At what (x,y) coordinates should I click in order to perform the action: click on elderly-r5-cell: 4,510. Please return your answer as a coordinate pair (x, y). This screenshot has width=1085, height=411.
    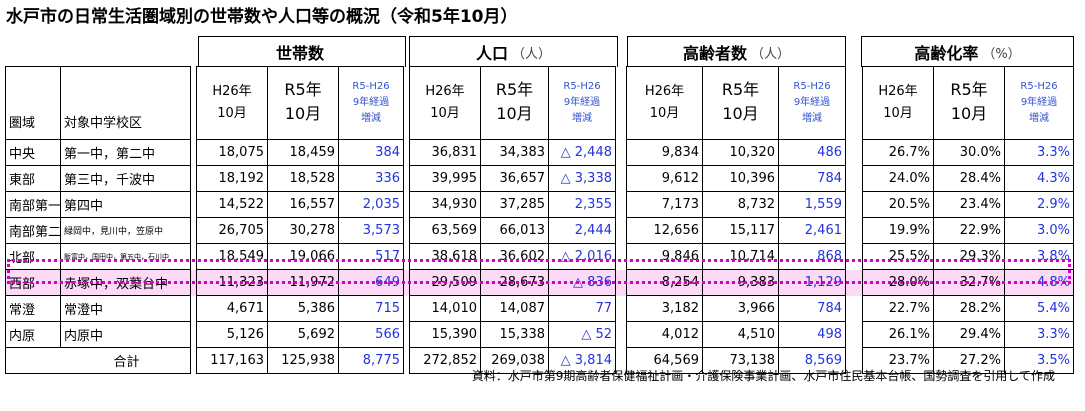
    Looking at the image, I should click on (740, 334).